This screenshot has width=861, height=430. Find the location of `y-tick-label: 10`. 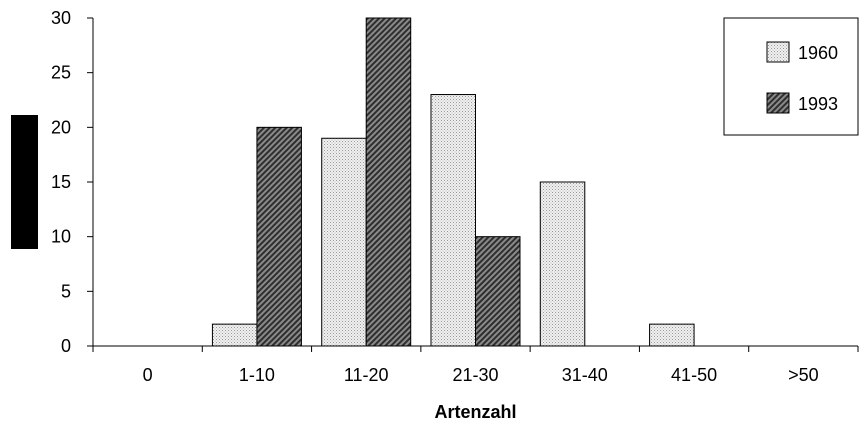

y-tick-label: 10 is located at coordinates (61, 237).